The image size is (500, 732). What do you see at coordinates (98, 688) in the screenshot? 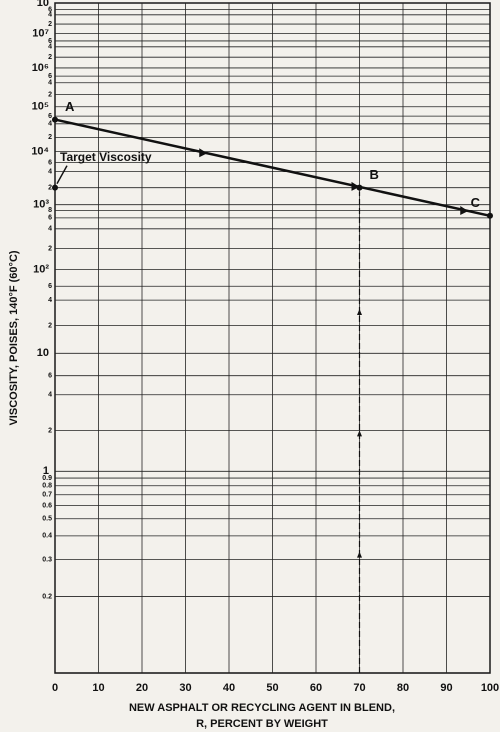
I see `x-tick-label: 10` at bounding box center [98, 688].